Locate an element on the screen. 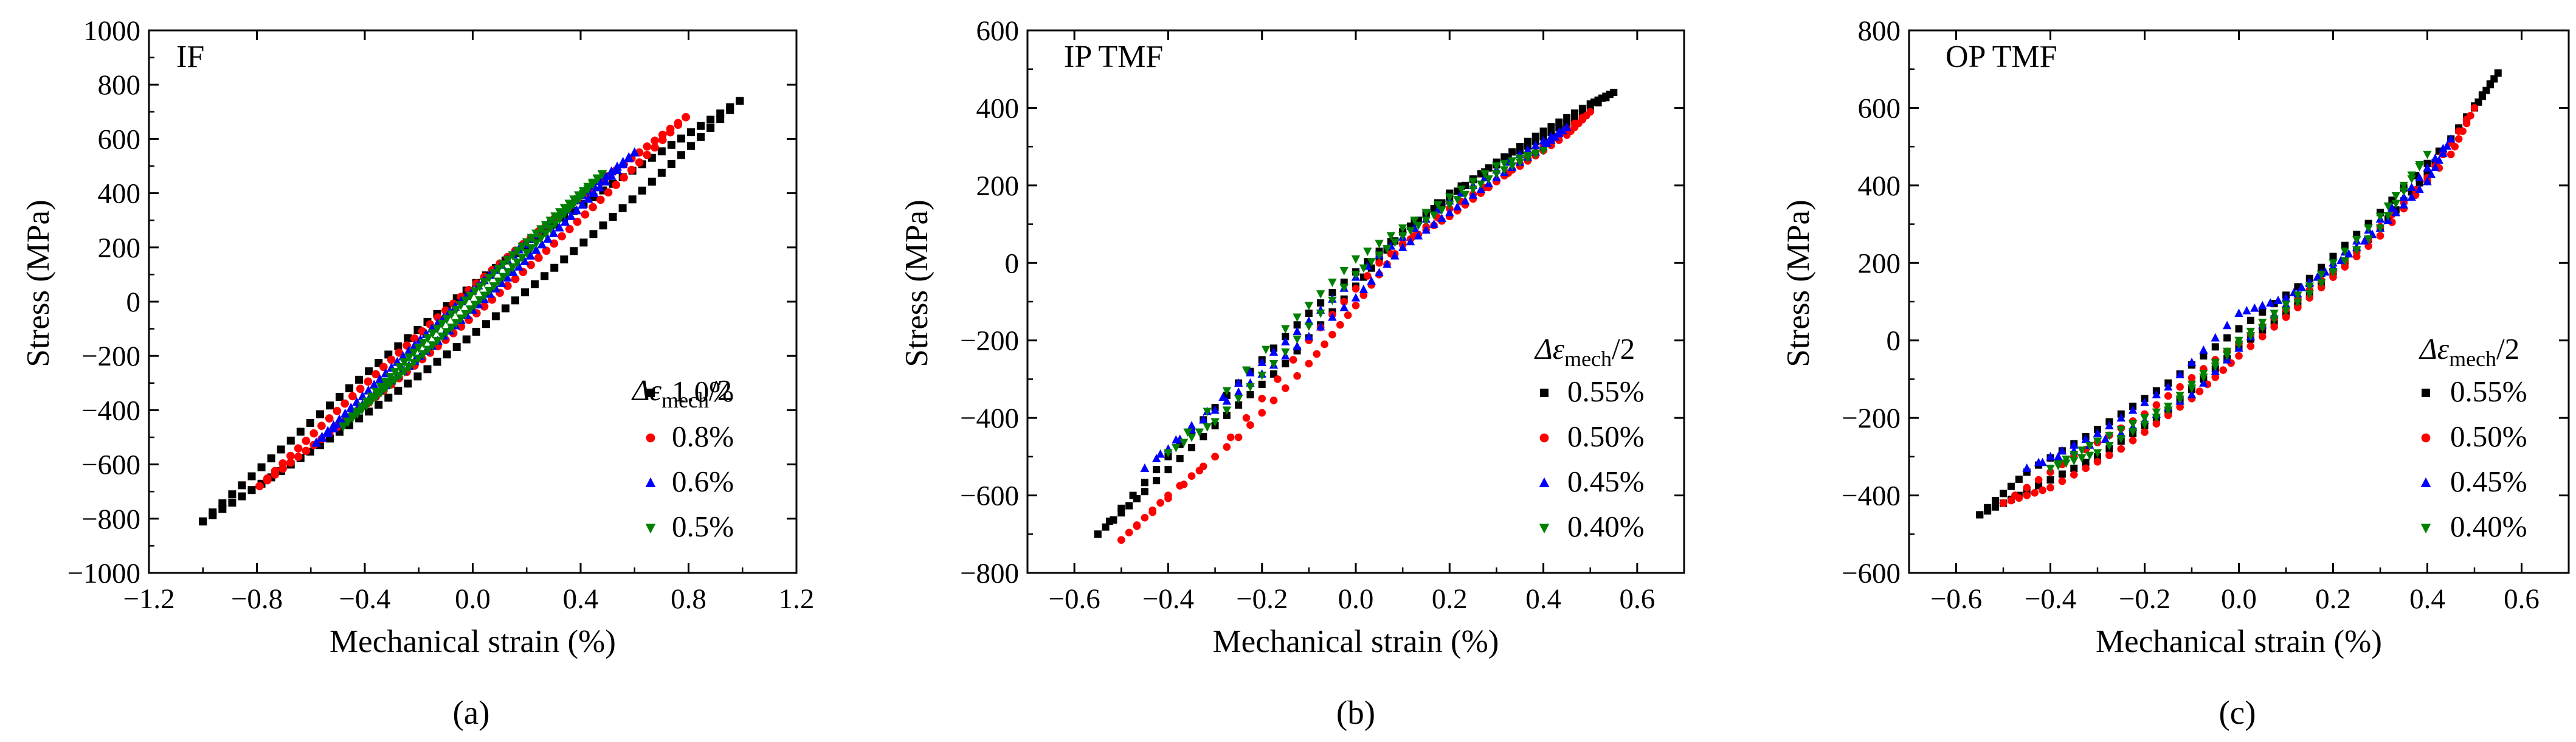 The width and height of the screenshot is (2576, 742). y-tick-label: 0 is located at coordinates (1012, 263).